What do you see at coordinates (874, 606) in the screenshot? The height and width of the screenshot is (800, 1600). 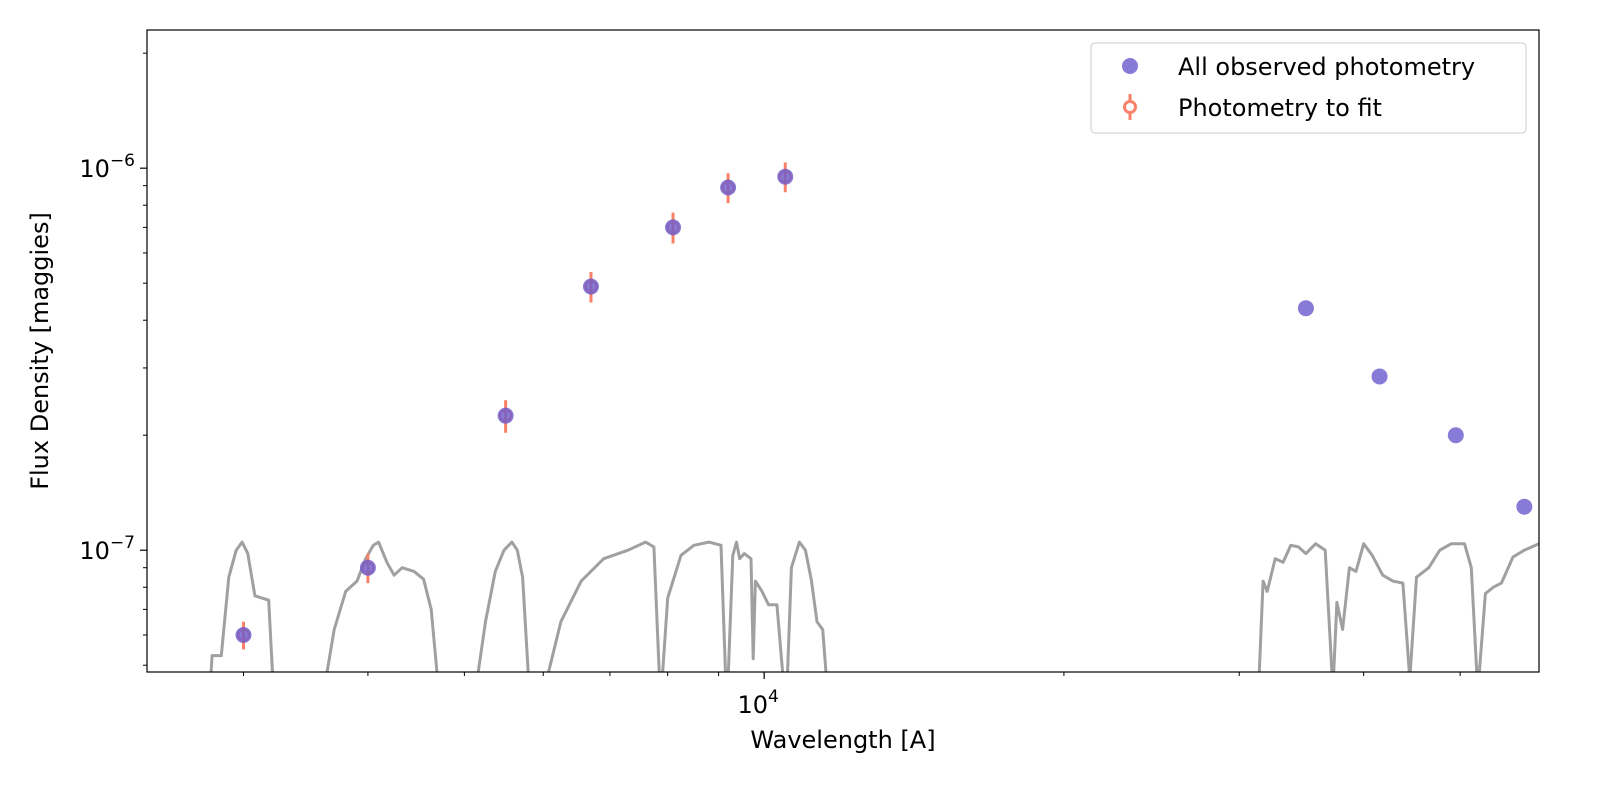 I see `filter-curves` at bounding box center [874, 606].